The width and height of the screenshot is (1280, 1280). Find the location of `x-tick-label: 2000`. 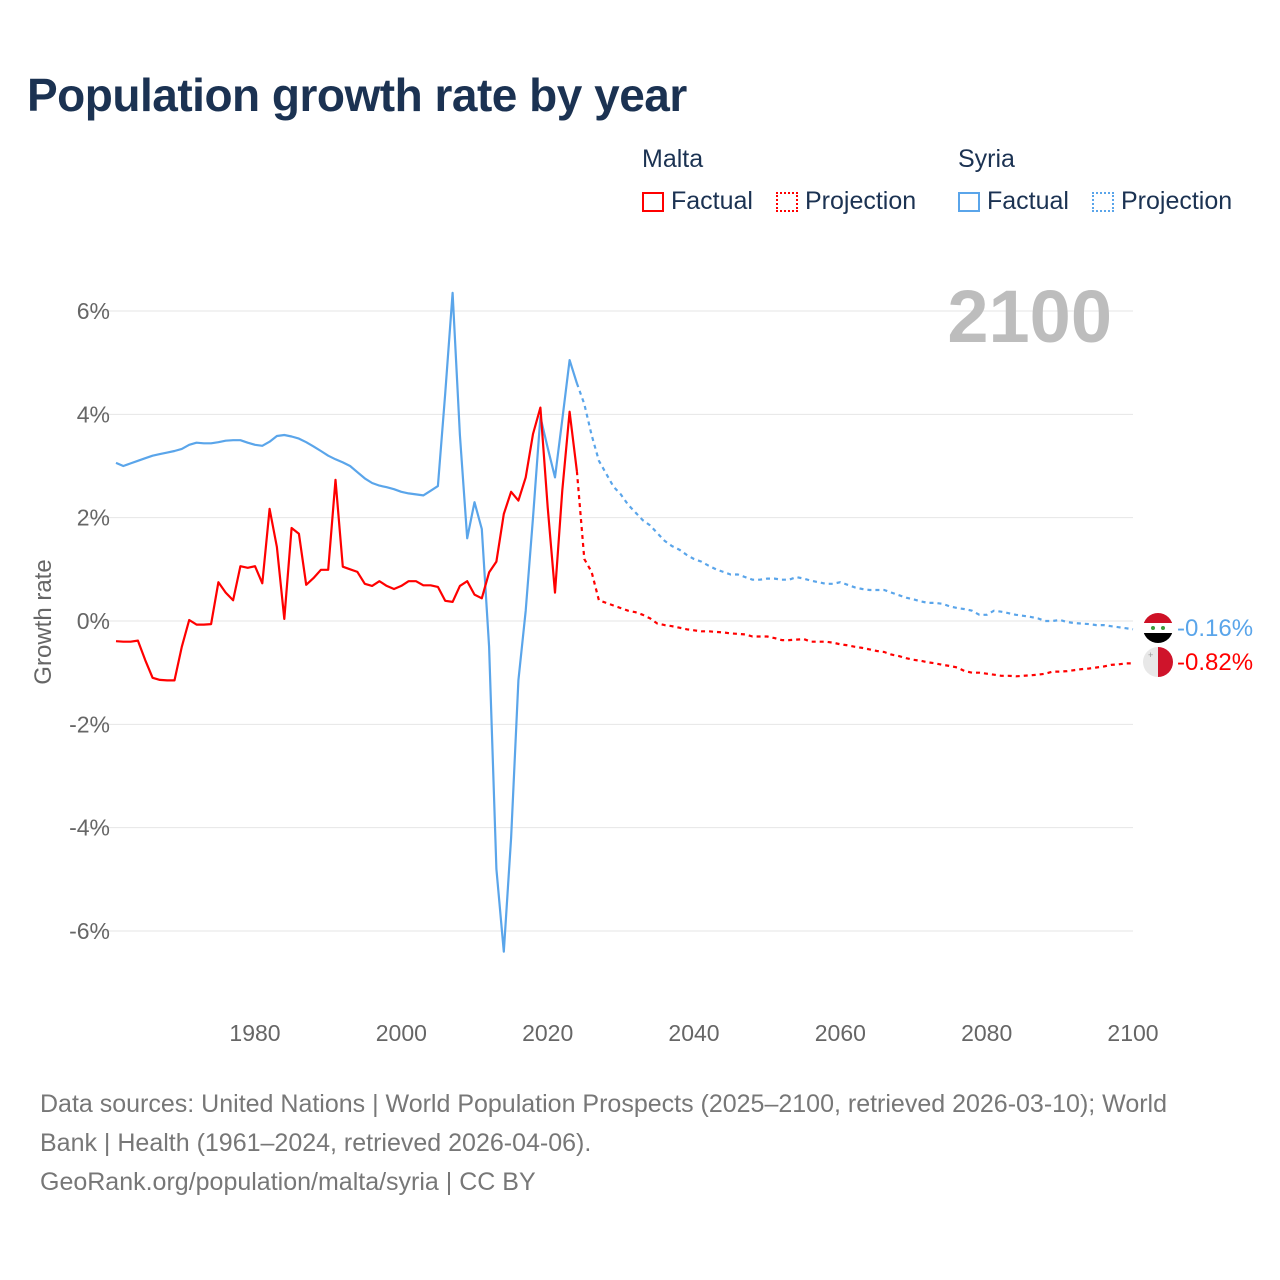

x-tick-label: 2000 is located at coordinates (401, 1033).